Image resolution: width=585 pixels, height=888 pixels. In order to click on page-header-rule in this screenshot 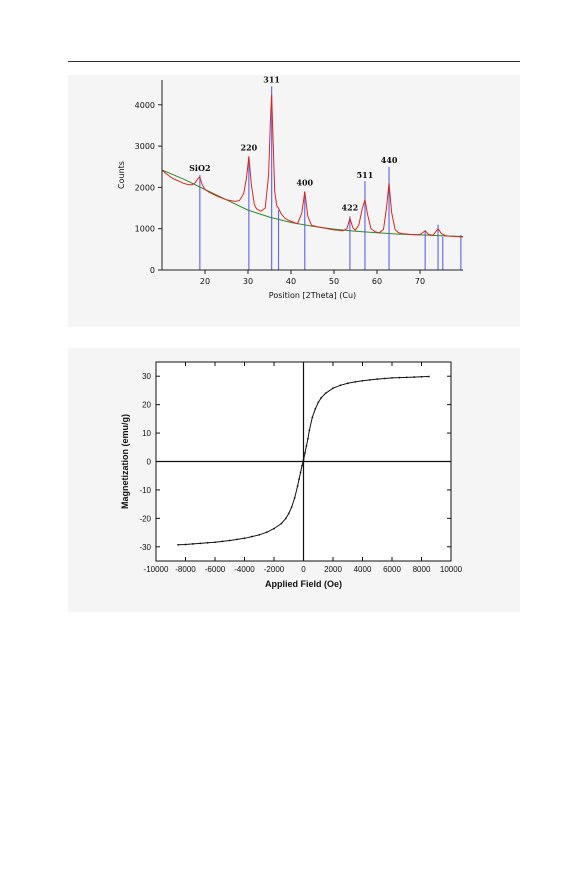, I will do `click(294, 61)`.